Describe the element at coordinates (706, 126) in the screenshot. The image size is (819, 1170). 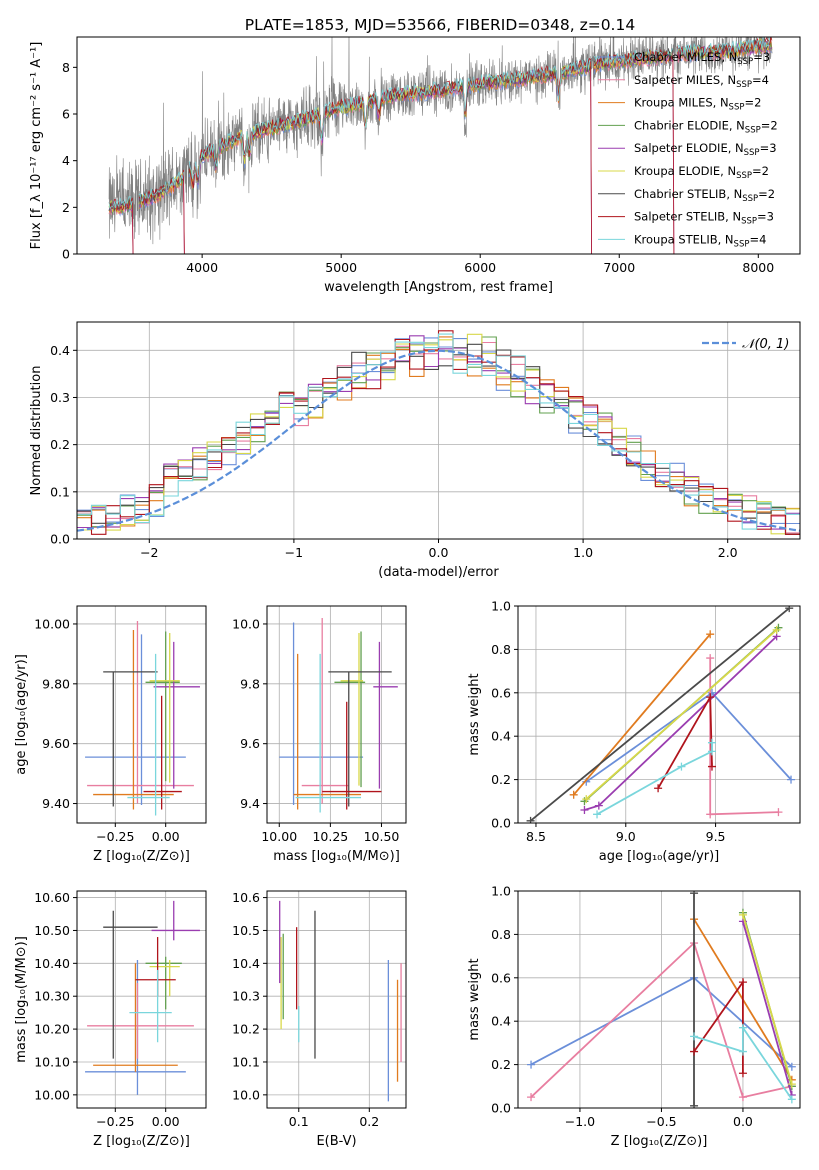
I see `legend-entry: Chabrier ELODIE, NSSP=2` at that location.